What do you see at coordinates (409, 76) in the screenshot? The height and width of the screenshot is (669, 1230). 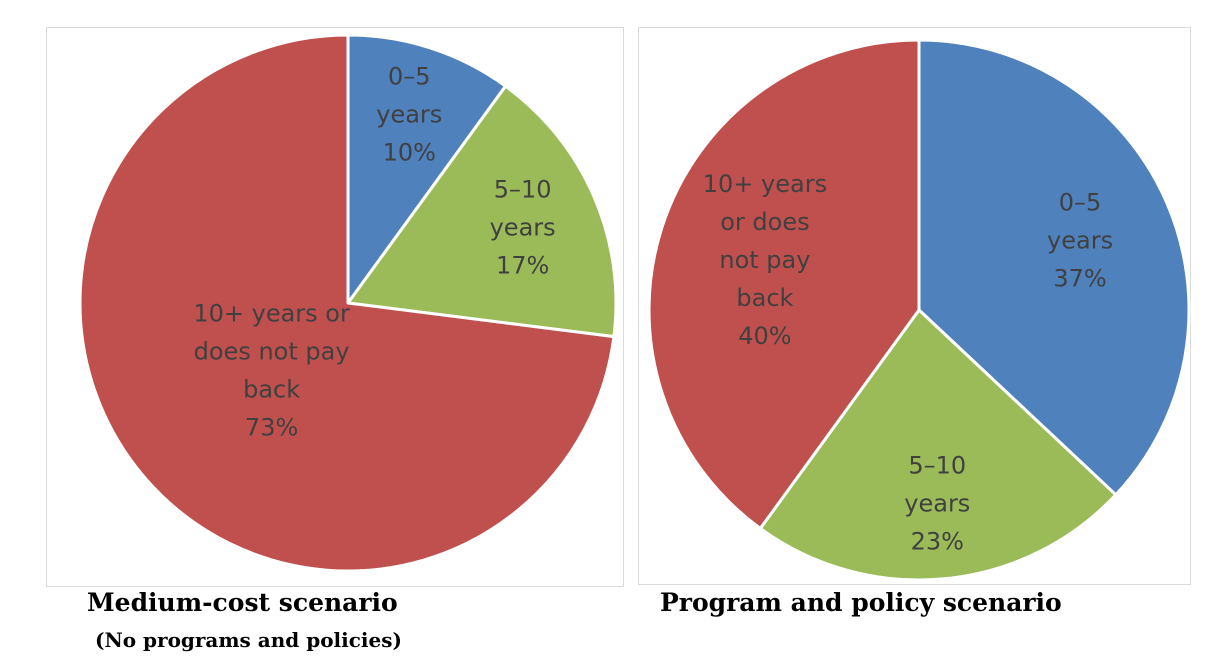 I see `left-pie-slice-label-0-line-0: 0–5` at bounding box center [409, 76].